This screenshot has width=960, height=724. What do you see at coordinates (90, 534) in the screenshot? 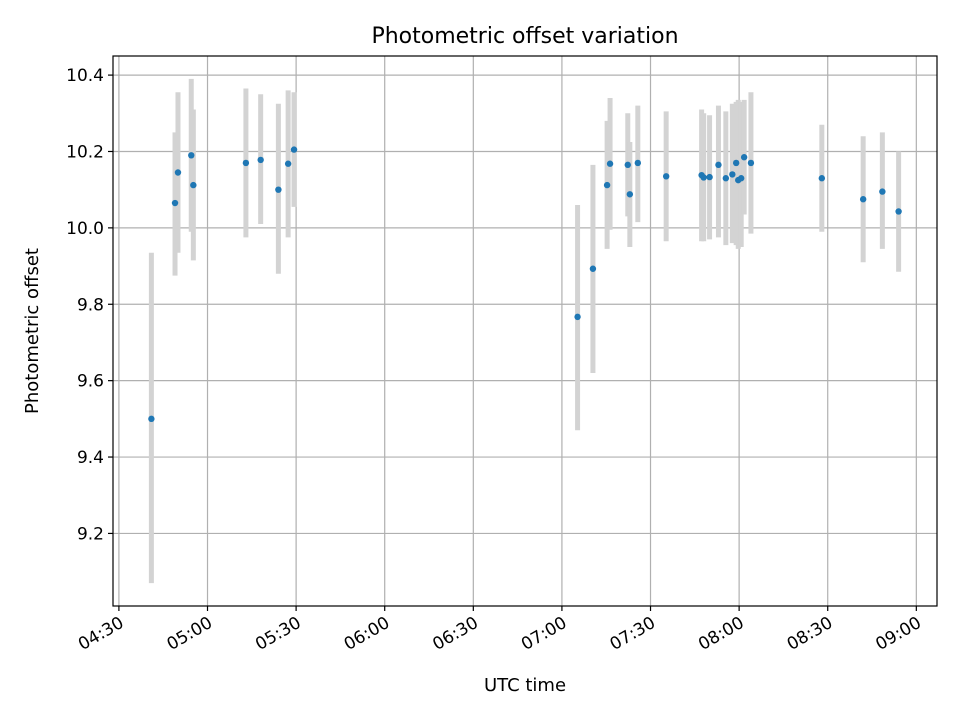
I see `y-tick-label: 9.2` at bounding box center [90, 534].